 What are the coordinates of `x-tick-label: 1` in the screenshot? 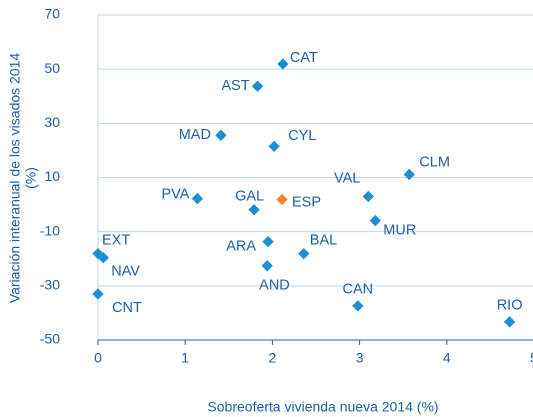 It's located at (185, 358).